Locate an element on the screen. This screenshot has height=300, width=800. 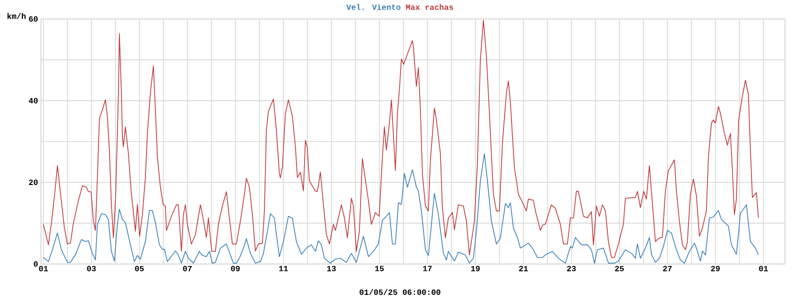
x-tick-label: 15 is located at coordinates (379, 269).